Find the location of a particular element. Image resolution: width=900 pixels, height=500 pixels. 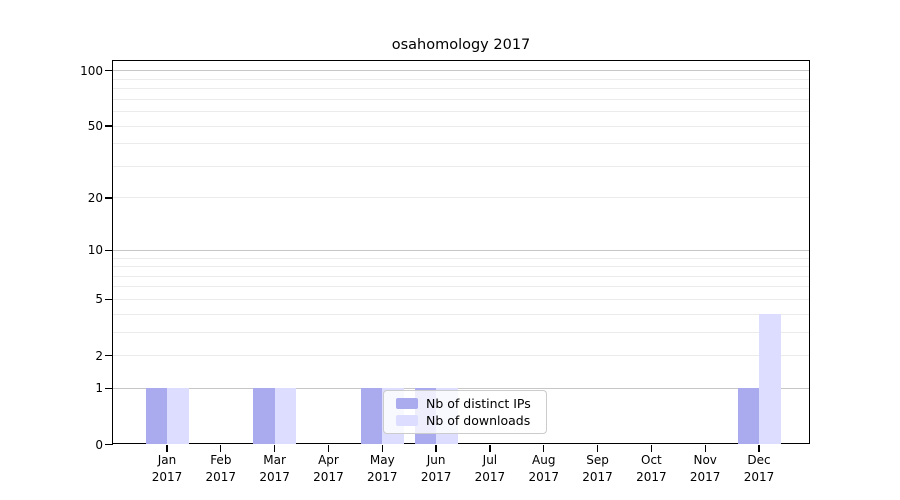

x-tick-label-apr: Apr 2017 is located at coordinates (328, 468).